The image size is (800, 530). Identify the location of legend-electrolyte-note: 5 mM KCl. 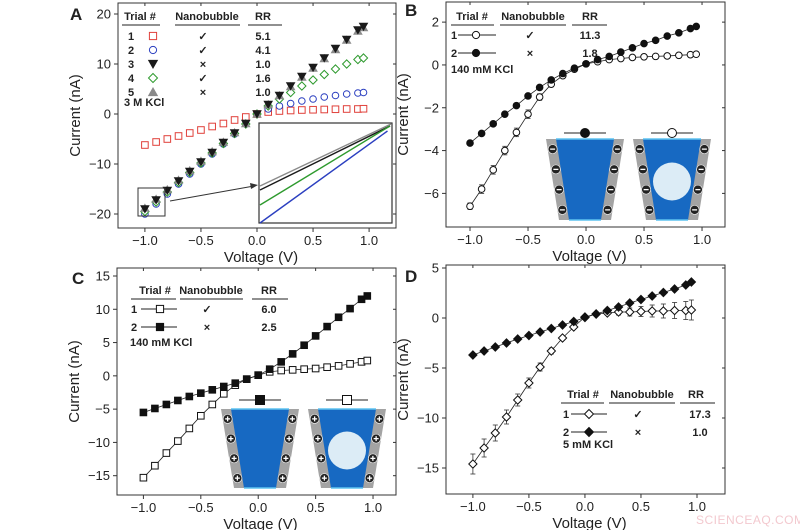
(588, 445).